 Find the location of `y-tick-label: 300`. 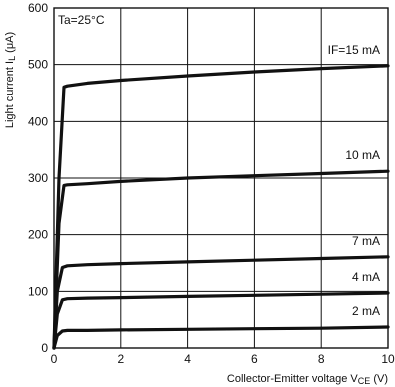

y-tick-label: 300 is located at coordinates (38, 178).